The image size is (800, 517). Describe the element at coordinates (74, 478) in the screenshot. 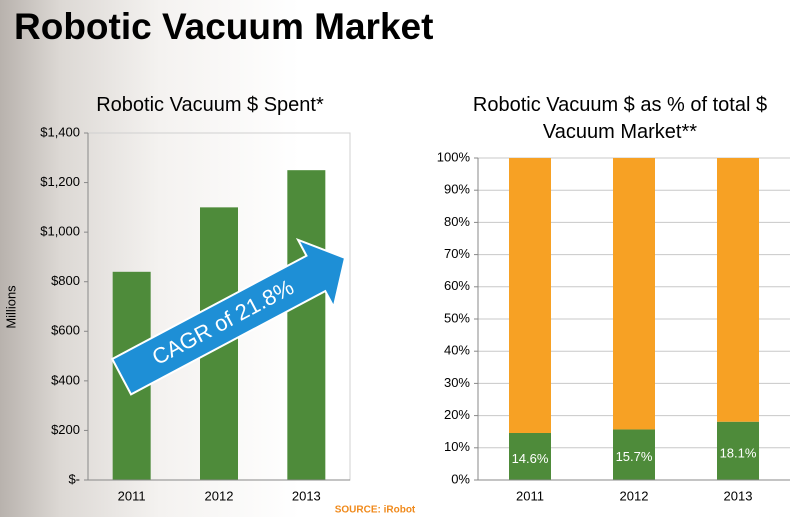

I see `y-tick-label: $-` at that location.